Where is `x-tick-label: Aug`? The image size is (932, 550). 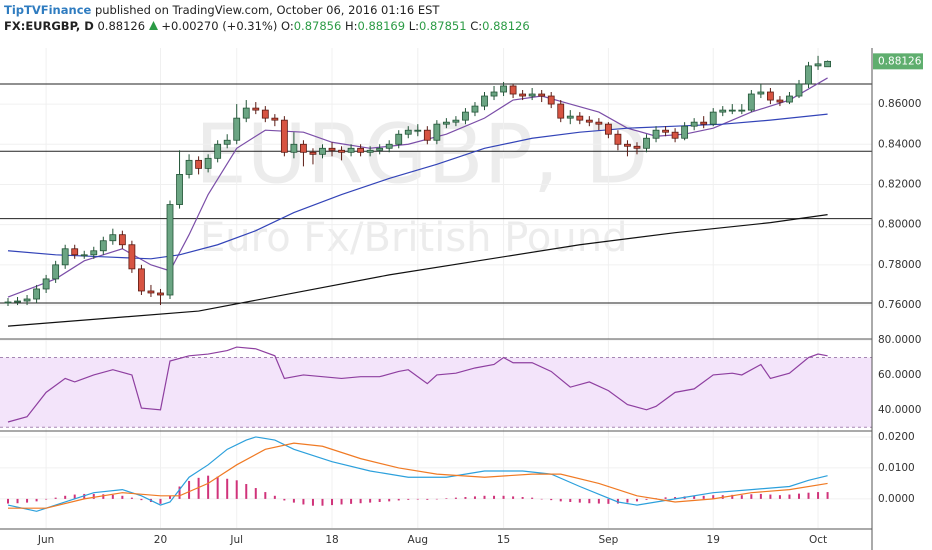
x-tick-label: Aug is located at coordinates (418, 540).